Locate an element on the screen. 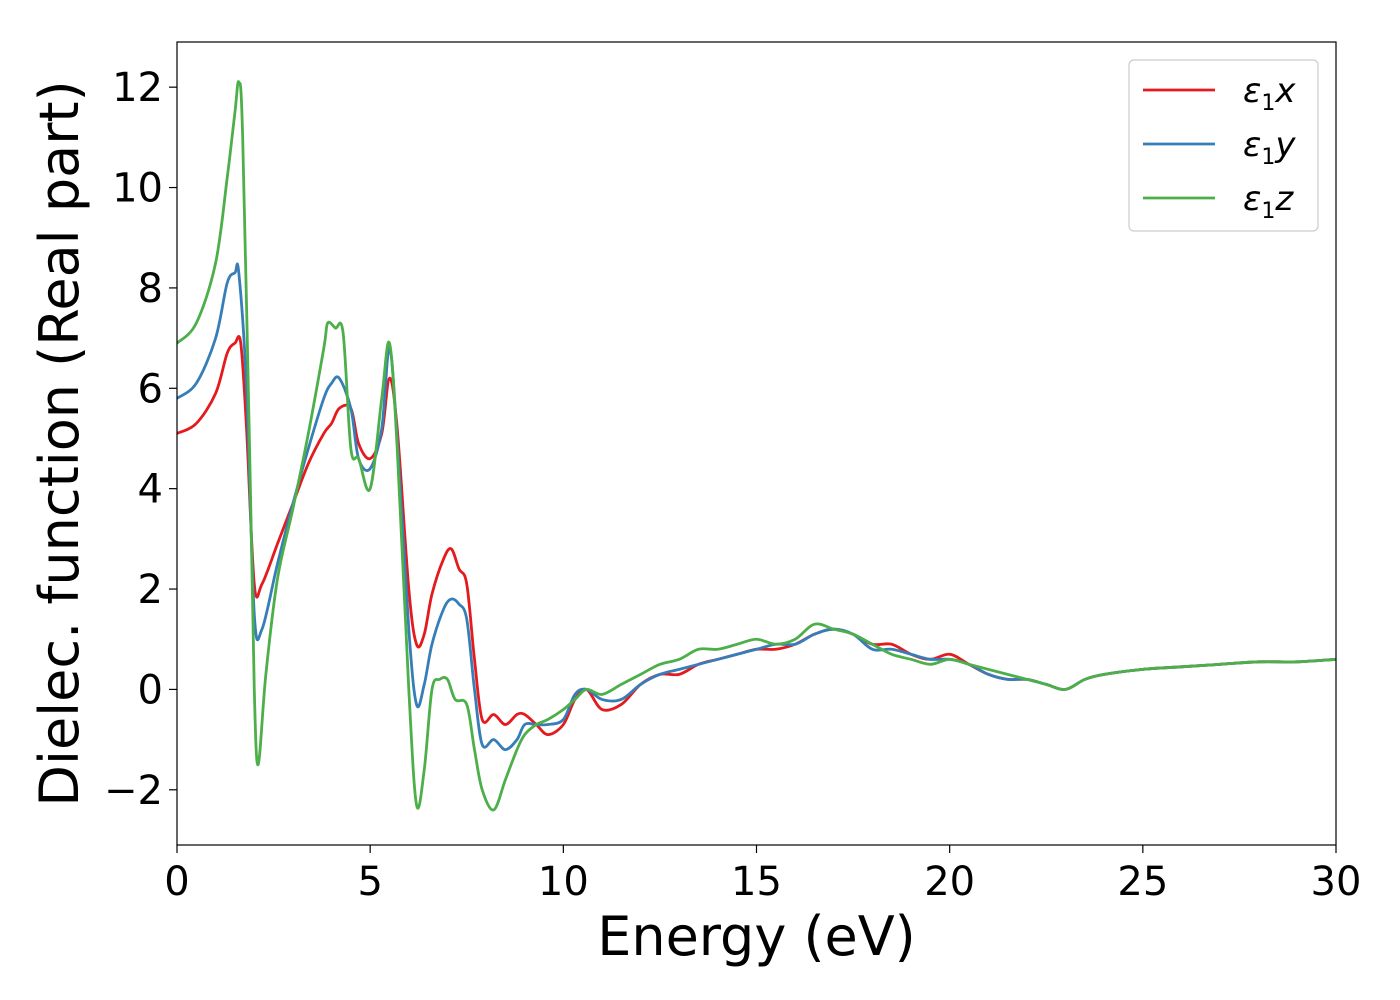 Image resolution: width=1400 pixels, height=1000 pixels. legend-entry-z: ε1z is located at coordinates (1268, 201).